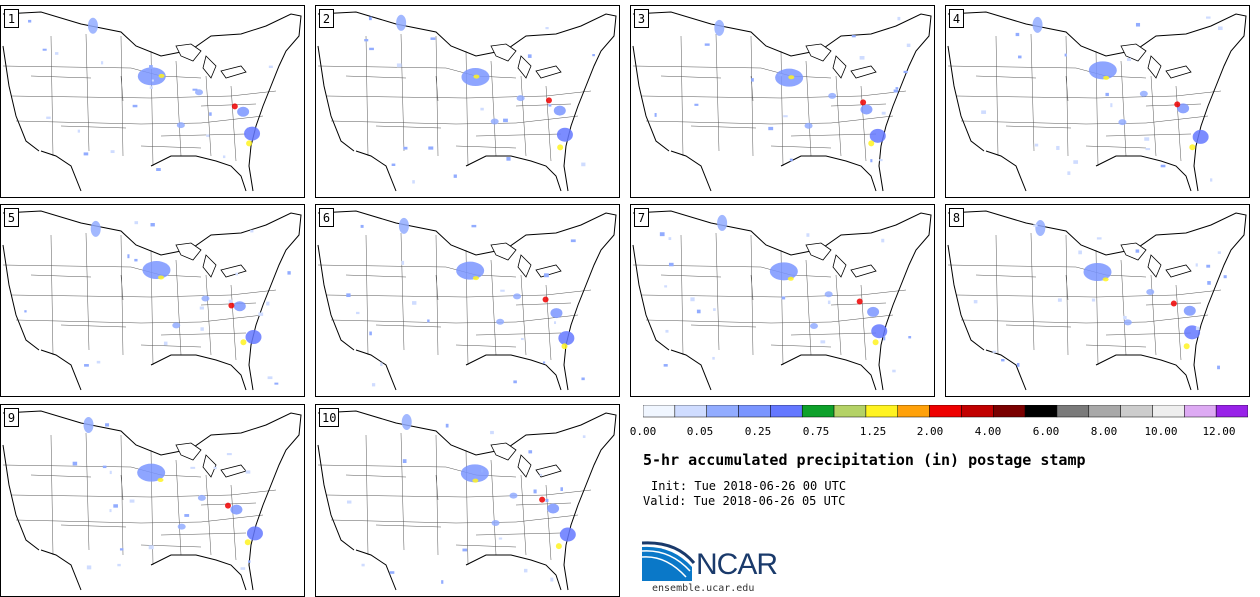  What do you see at coordinates (956, 18) in the screenshot?
I see `panel-label: 4` at bounding box center [956, 18].